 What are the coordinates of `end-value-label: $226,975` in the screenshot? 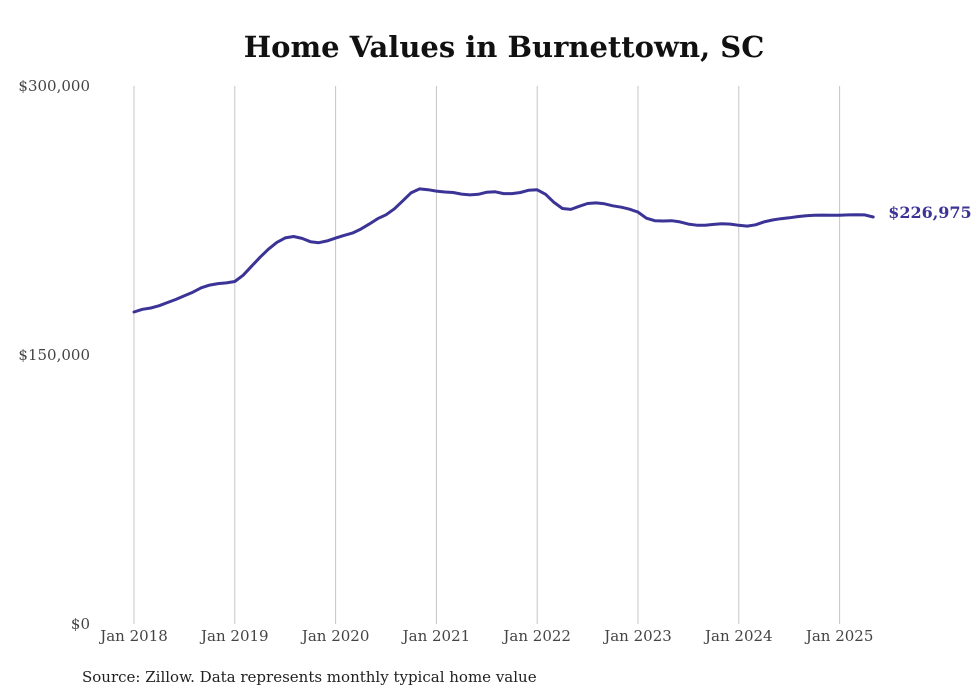 It's located at (930, 212).